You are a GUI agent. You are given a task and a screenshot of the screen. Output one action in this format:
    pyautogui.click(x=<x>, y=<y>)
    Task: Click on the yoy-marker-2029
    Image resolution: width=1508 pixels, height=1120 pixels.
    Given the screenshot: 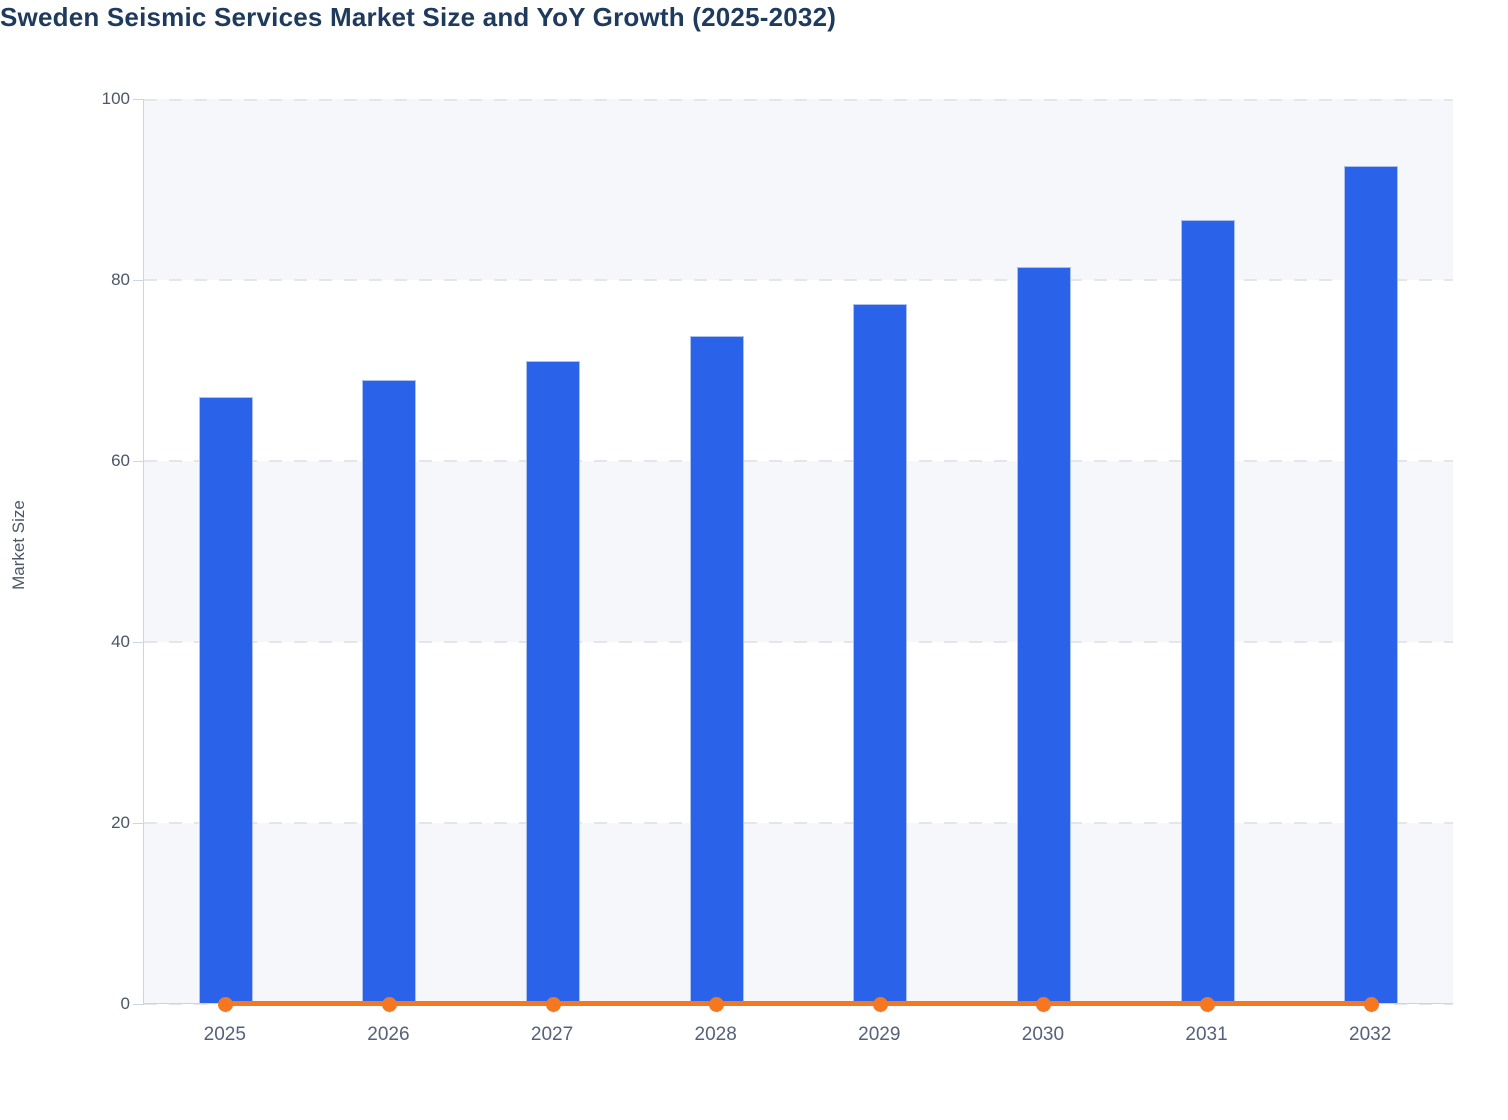 What is the action you would take?
    pyautogui.click(x=880, y=1004)
    